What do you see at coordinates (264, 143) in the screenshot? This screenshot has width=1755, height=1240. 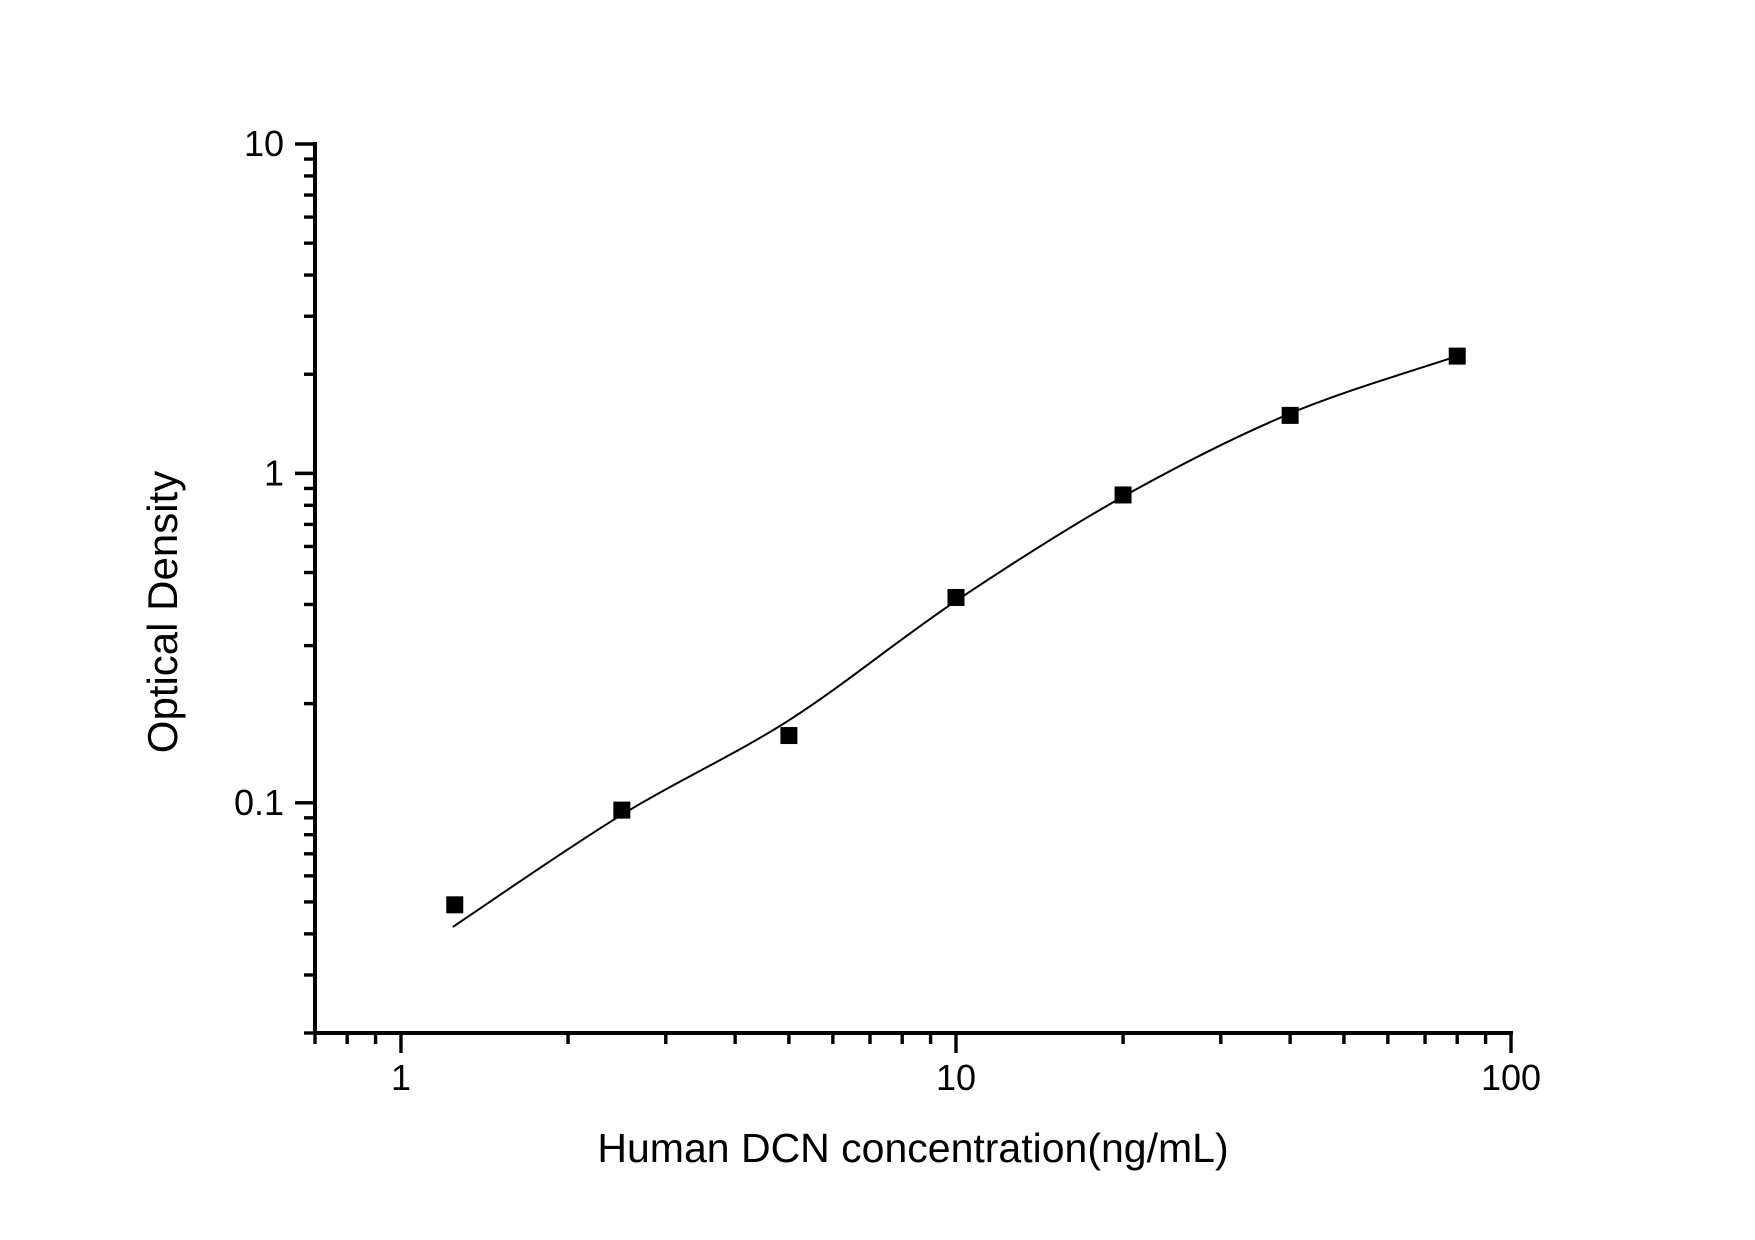 I see `y-tick-label: 10` at bounding box center [264, 143].